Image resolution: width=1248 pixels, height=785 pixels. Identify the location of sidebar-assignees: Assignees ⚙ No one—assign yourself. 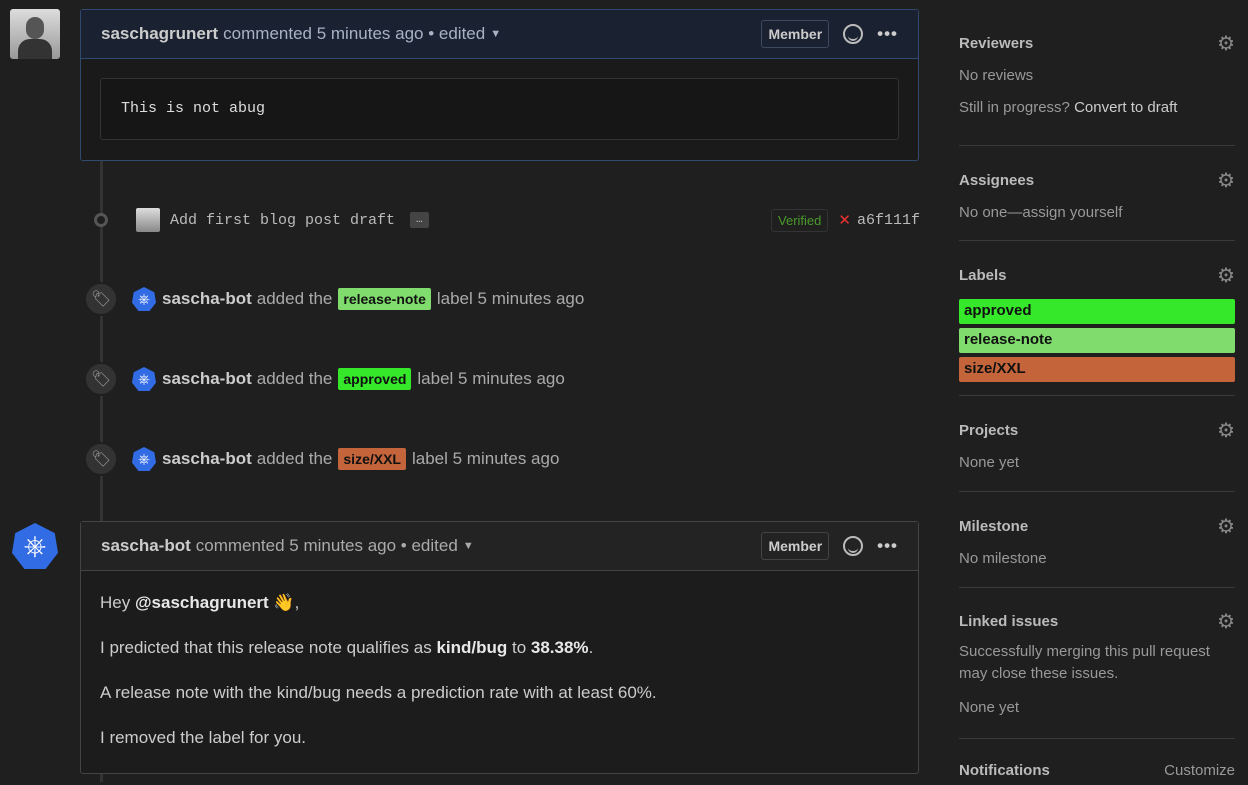
(1097, 196).